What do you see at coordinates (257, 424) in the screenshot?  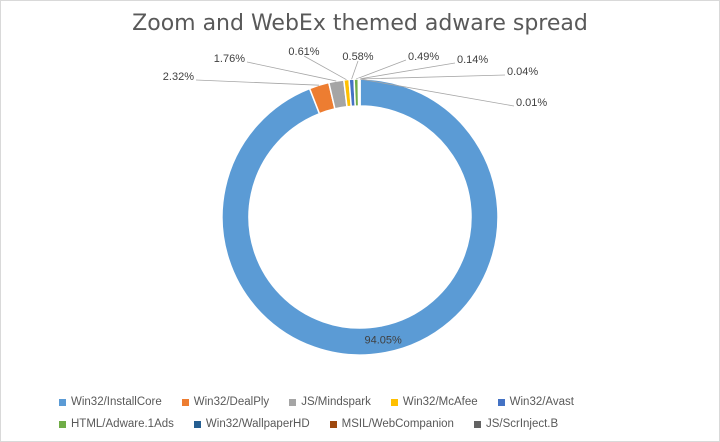 I see `legend-label: Win32/WallpaperHD` at bounding box center [257, 424].